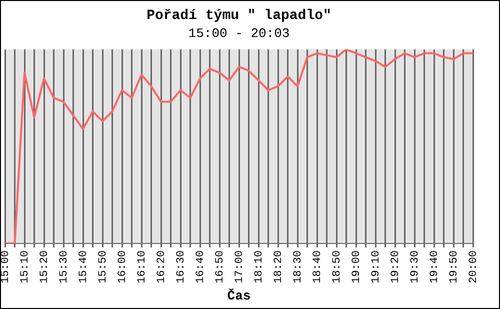 Image resolution: width=500 pixels, height=309 pixels. Describe the element at coordinates (142, 267) in the screenshot. I see `x-tick-label: 16:10` at that location.